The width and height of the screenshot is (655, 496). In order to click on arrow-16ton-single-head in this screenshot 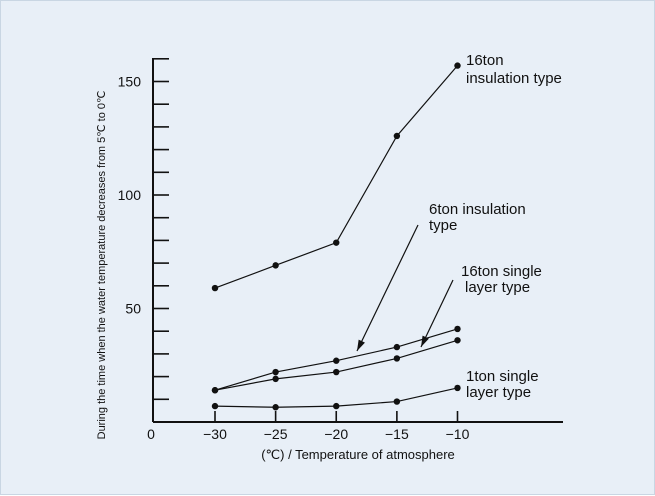, I will do `click(425, 341)`.